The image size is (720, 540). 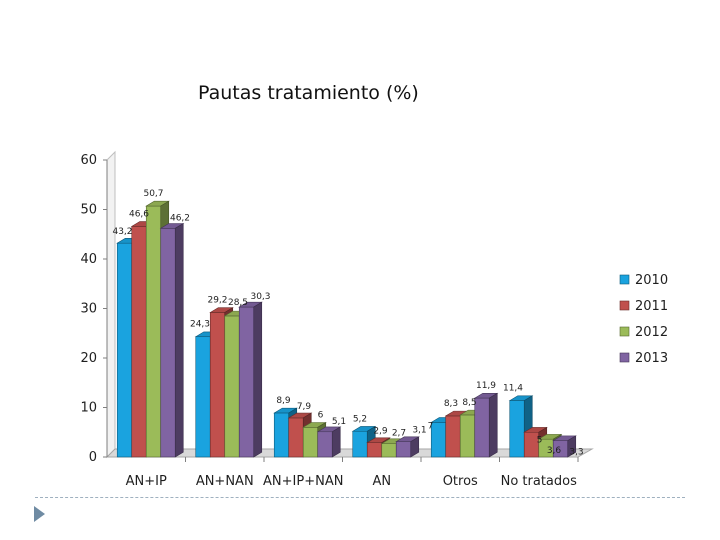 What do you see at coordinates (381, 481) in the screenshot?
I see `x-tick-label: AN` at bounding box center [381, 481].